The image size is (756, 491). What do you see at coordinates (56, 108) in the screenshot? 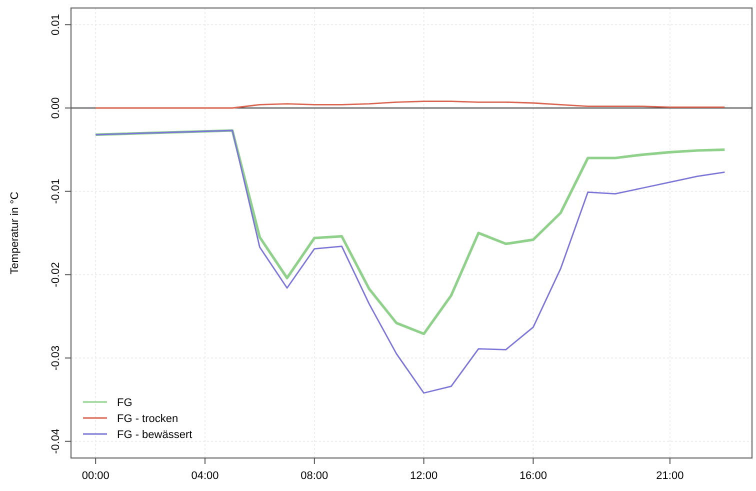
I see `y-tick-label: 0.00` at bounding box center [56, 108].